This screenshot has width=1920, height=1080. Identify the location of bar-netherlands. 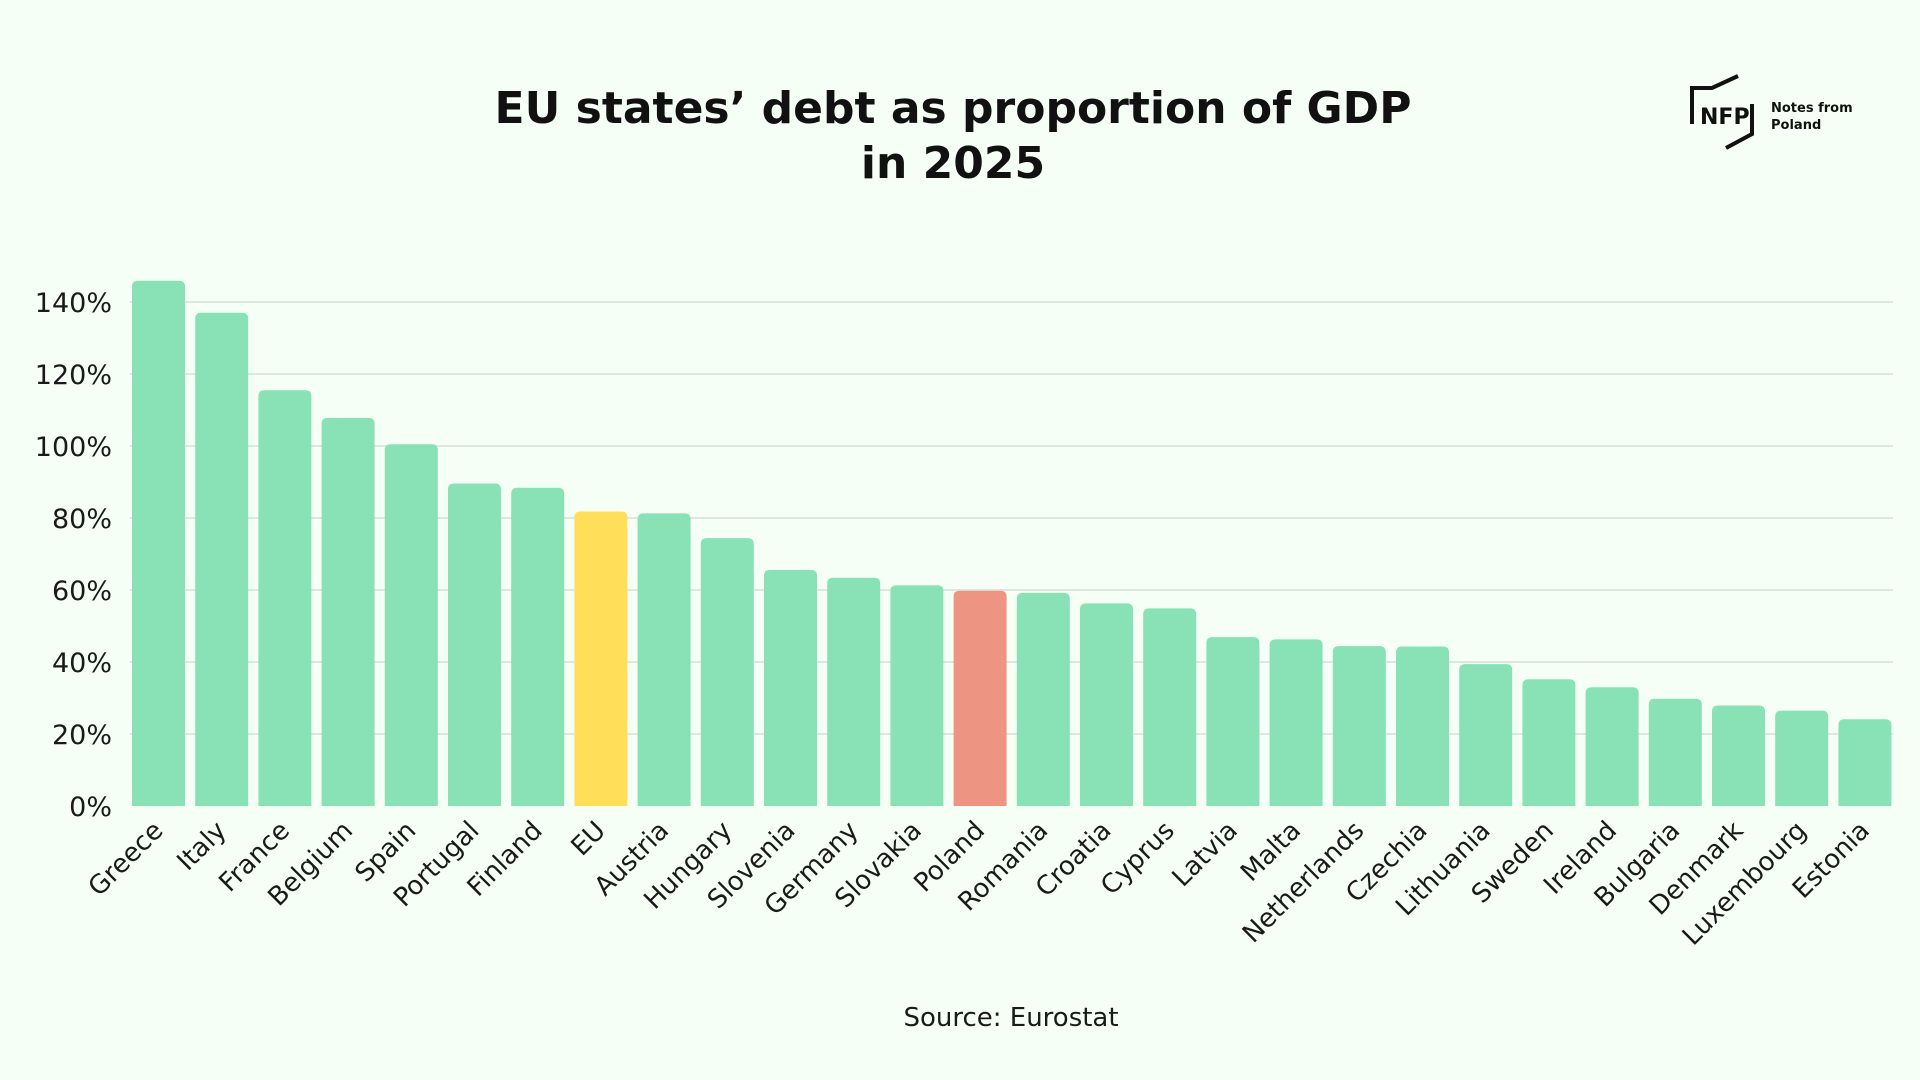
(1359, 726).